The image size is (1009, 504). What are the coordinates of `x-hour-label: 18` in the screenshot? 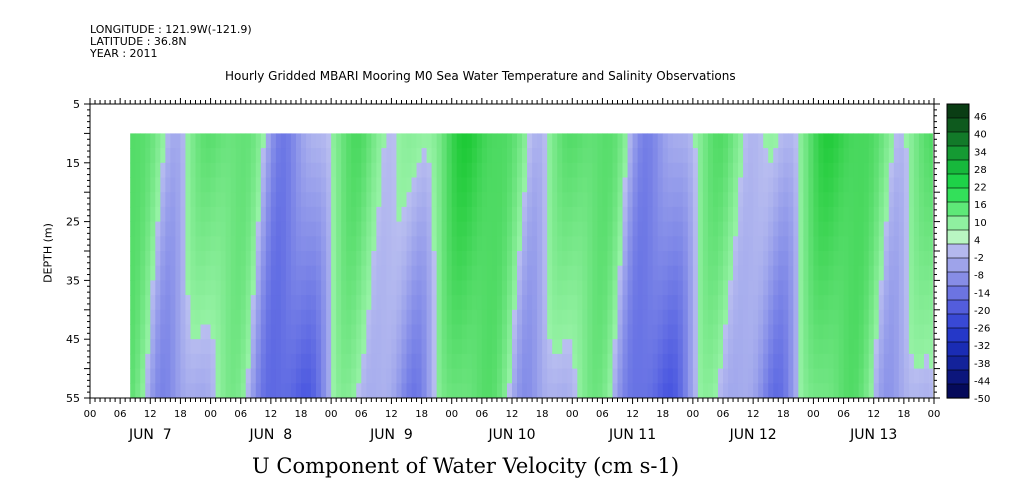 It's located at (301, 414).